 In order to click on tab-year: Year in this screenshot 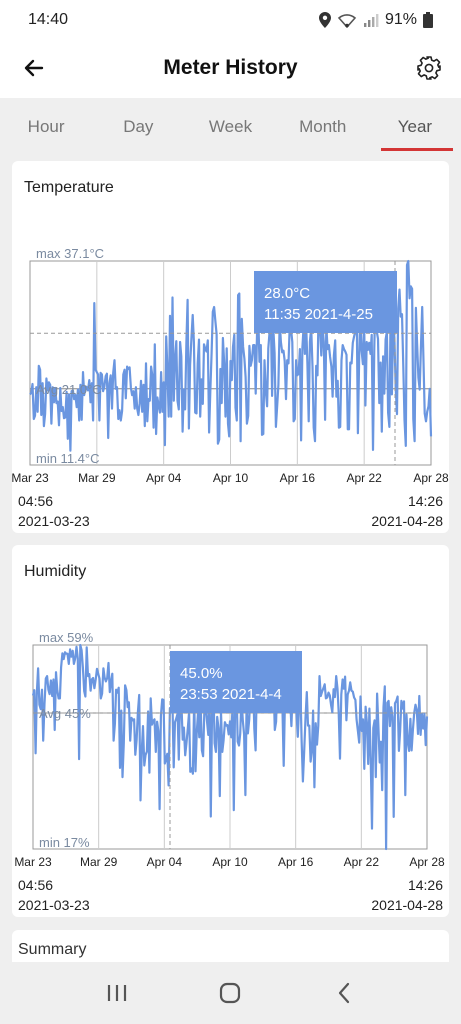, I will do `click(415, 126)`.